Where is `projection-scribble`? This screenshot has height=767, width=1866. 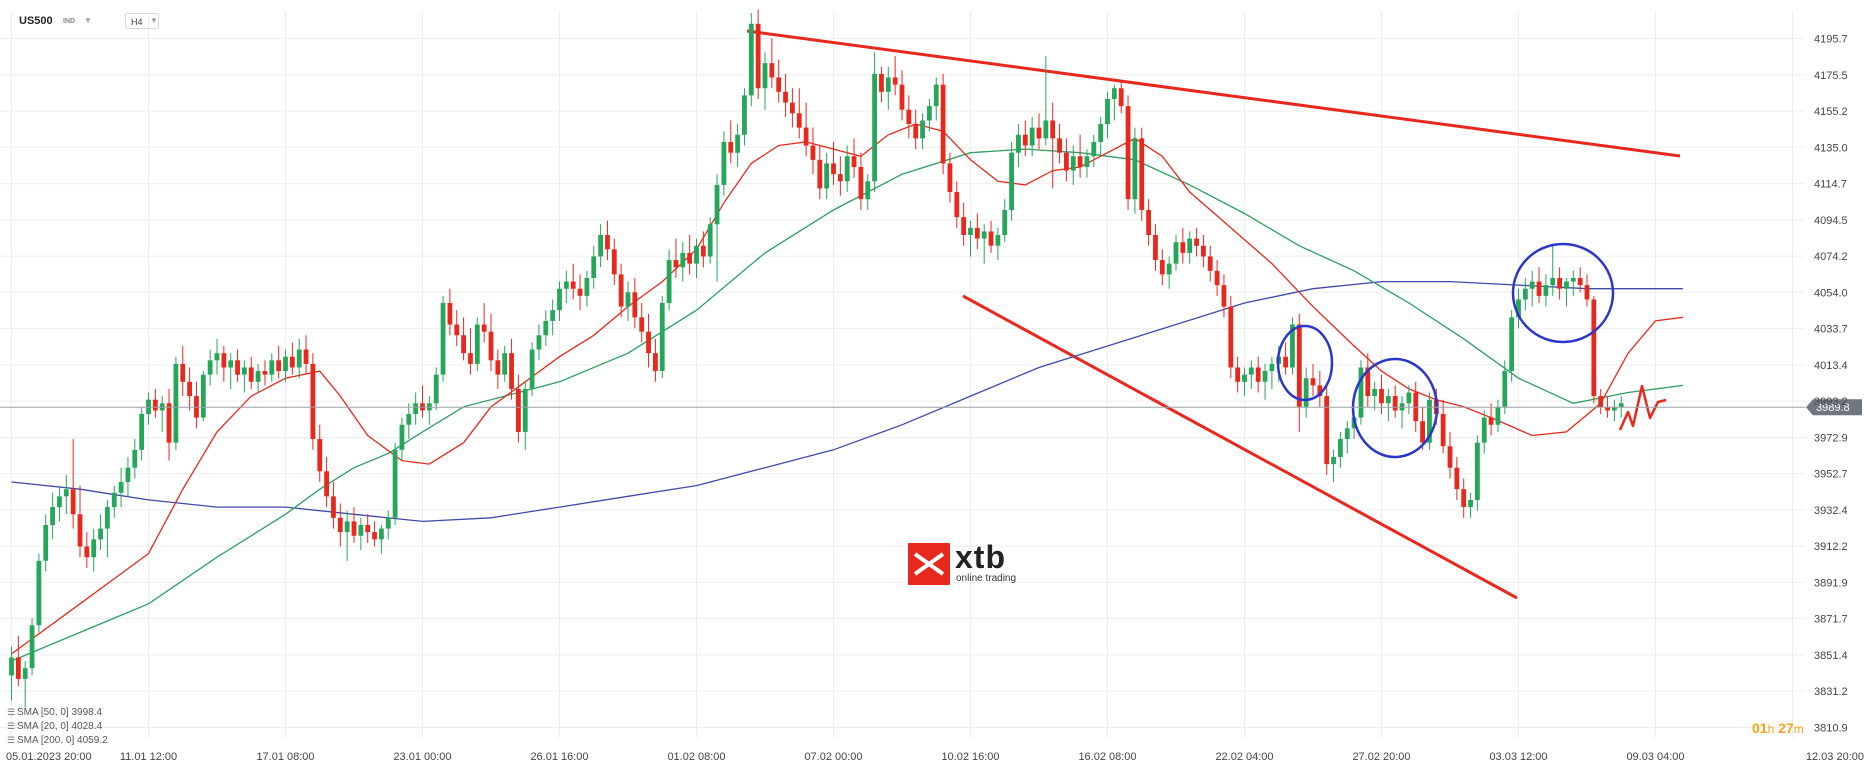
projection-scribble is located at coordinates (1642, 407).